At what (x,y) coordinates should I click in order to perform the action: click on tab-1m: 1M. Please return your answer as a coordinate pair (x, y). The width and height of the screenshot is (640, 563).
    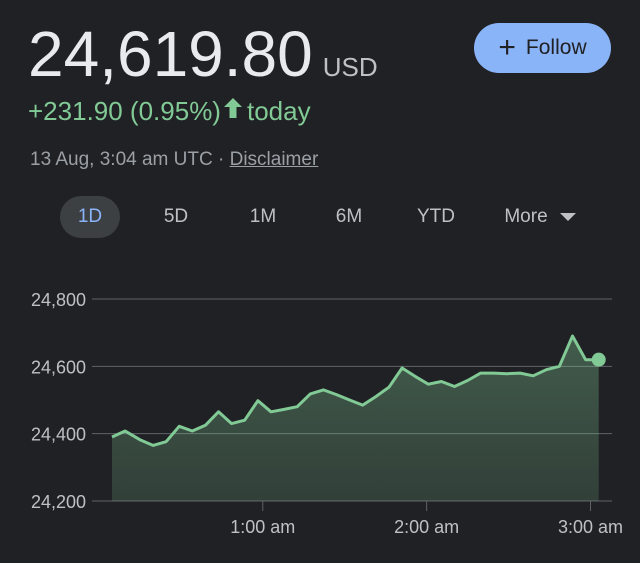
    Looking at the image, I should click on (263, 217).